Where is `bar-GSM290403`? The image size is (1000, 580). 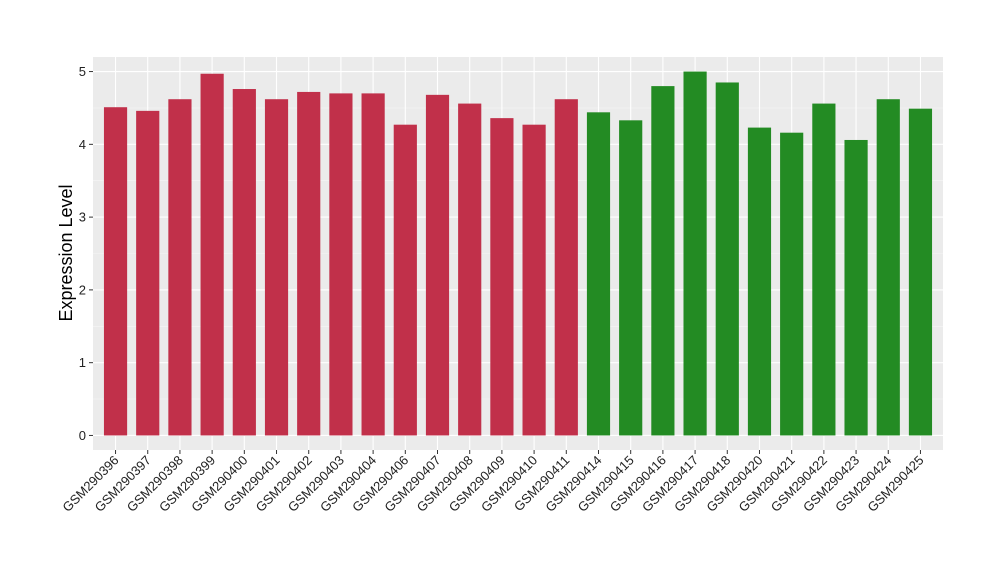 bar-GSM290403 is located at coordinates (341, 264).